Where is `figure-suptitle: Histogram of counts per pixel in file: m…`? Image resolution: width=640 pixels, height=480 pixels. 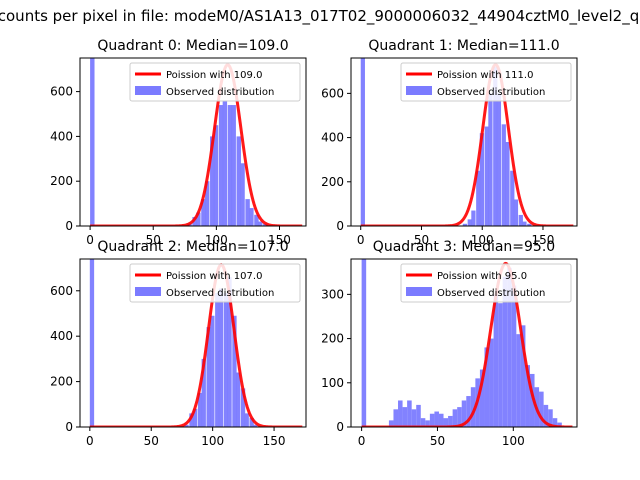
figure-suptitle: Histogram of counts per pixel in file: m… is located at coordinates (320, 16).